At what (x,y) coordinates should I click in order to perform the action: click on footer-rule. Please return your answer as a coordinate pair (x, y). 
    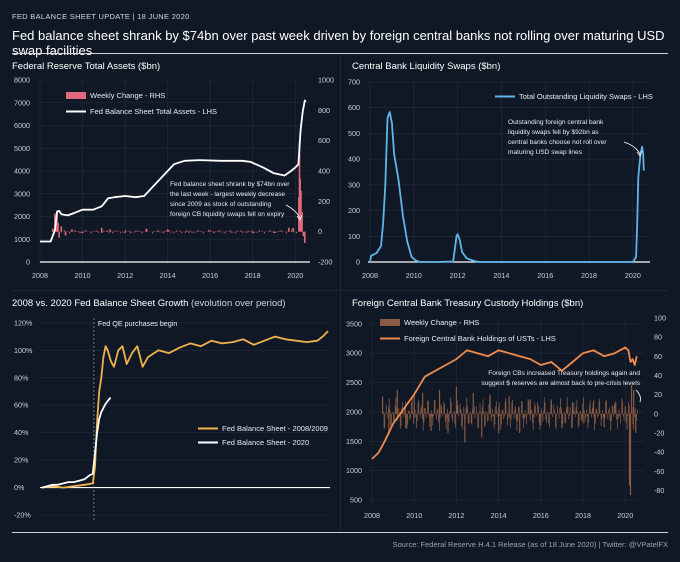
    Looking at the image, I should click on (340, 532).